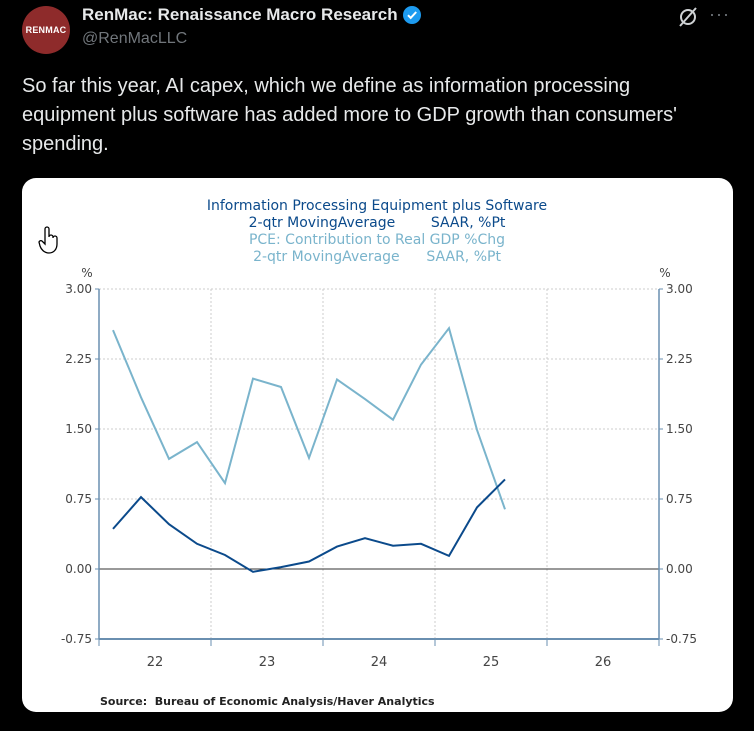 Image resolution: width=754 pixels, height=731 pixels. I want to click on hand-cursor-icon, so click(48, 240).